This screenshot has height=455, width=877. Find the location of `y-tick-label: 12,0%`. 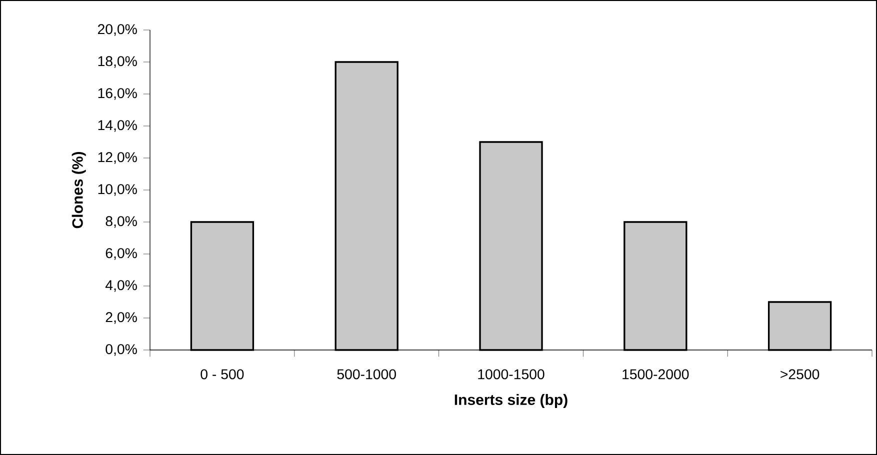

y-tick-label: 12,0% is located at coordinates (117, 158).